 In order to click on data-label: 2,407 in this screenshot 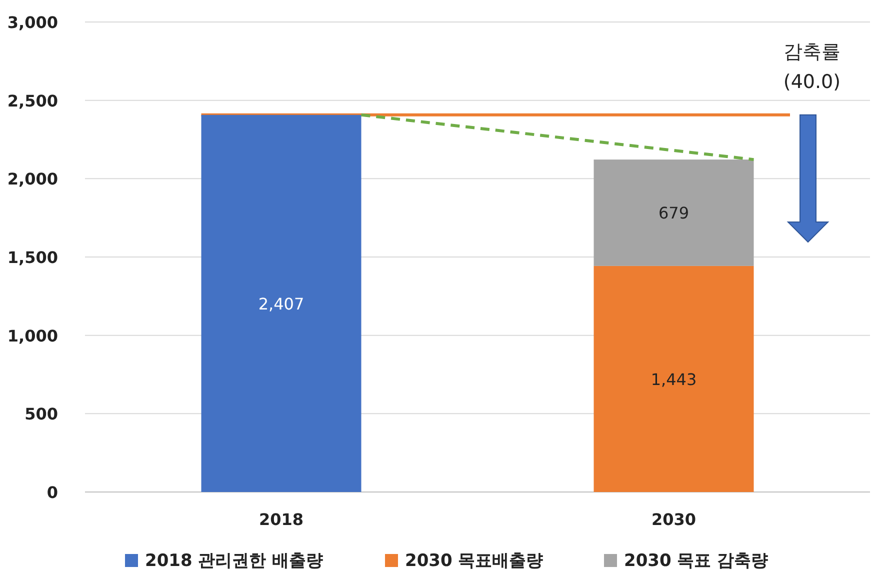, I will do `click(281, 304)`.